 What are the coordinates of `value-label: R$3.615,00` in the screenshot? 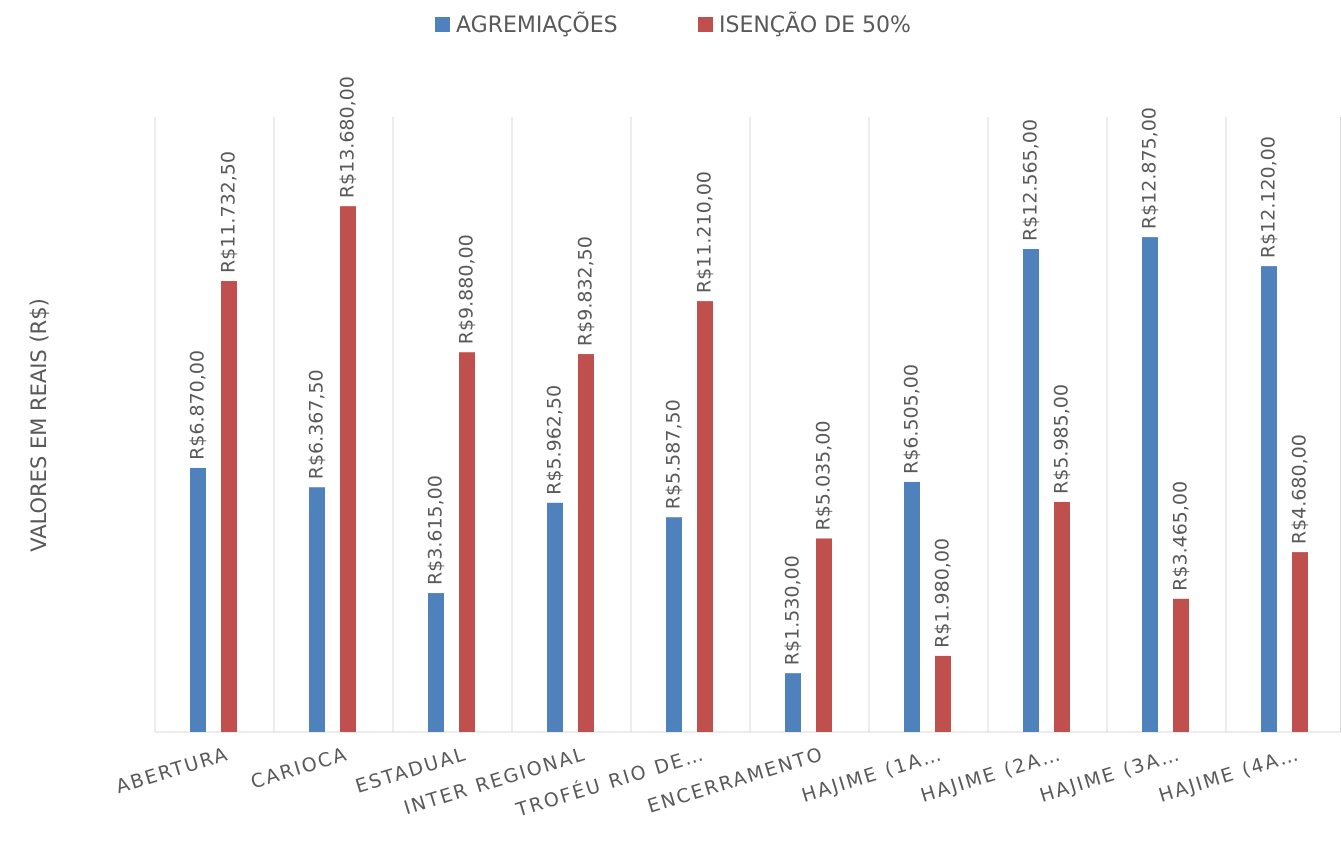 It's located at (436, 530).